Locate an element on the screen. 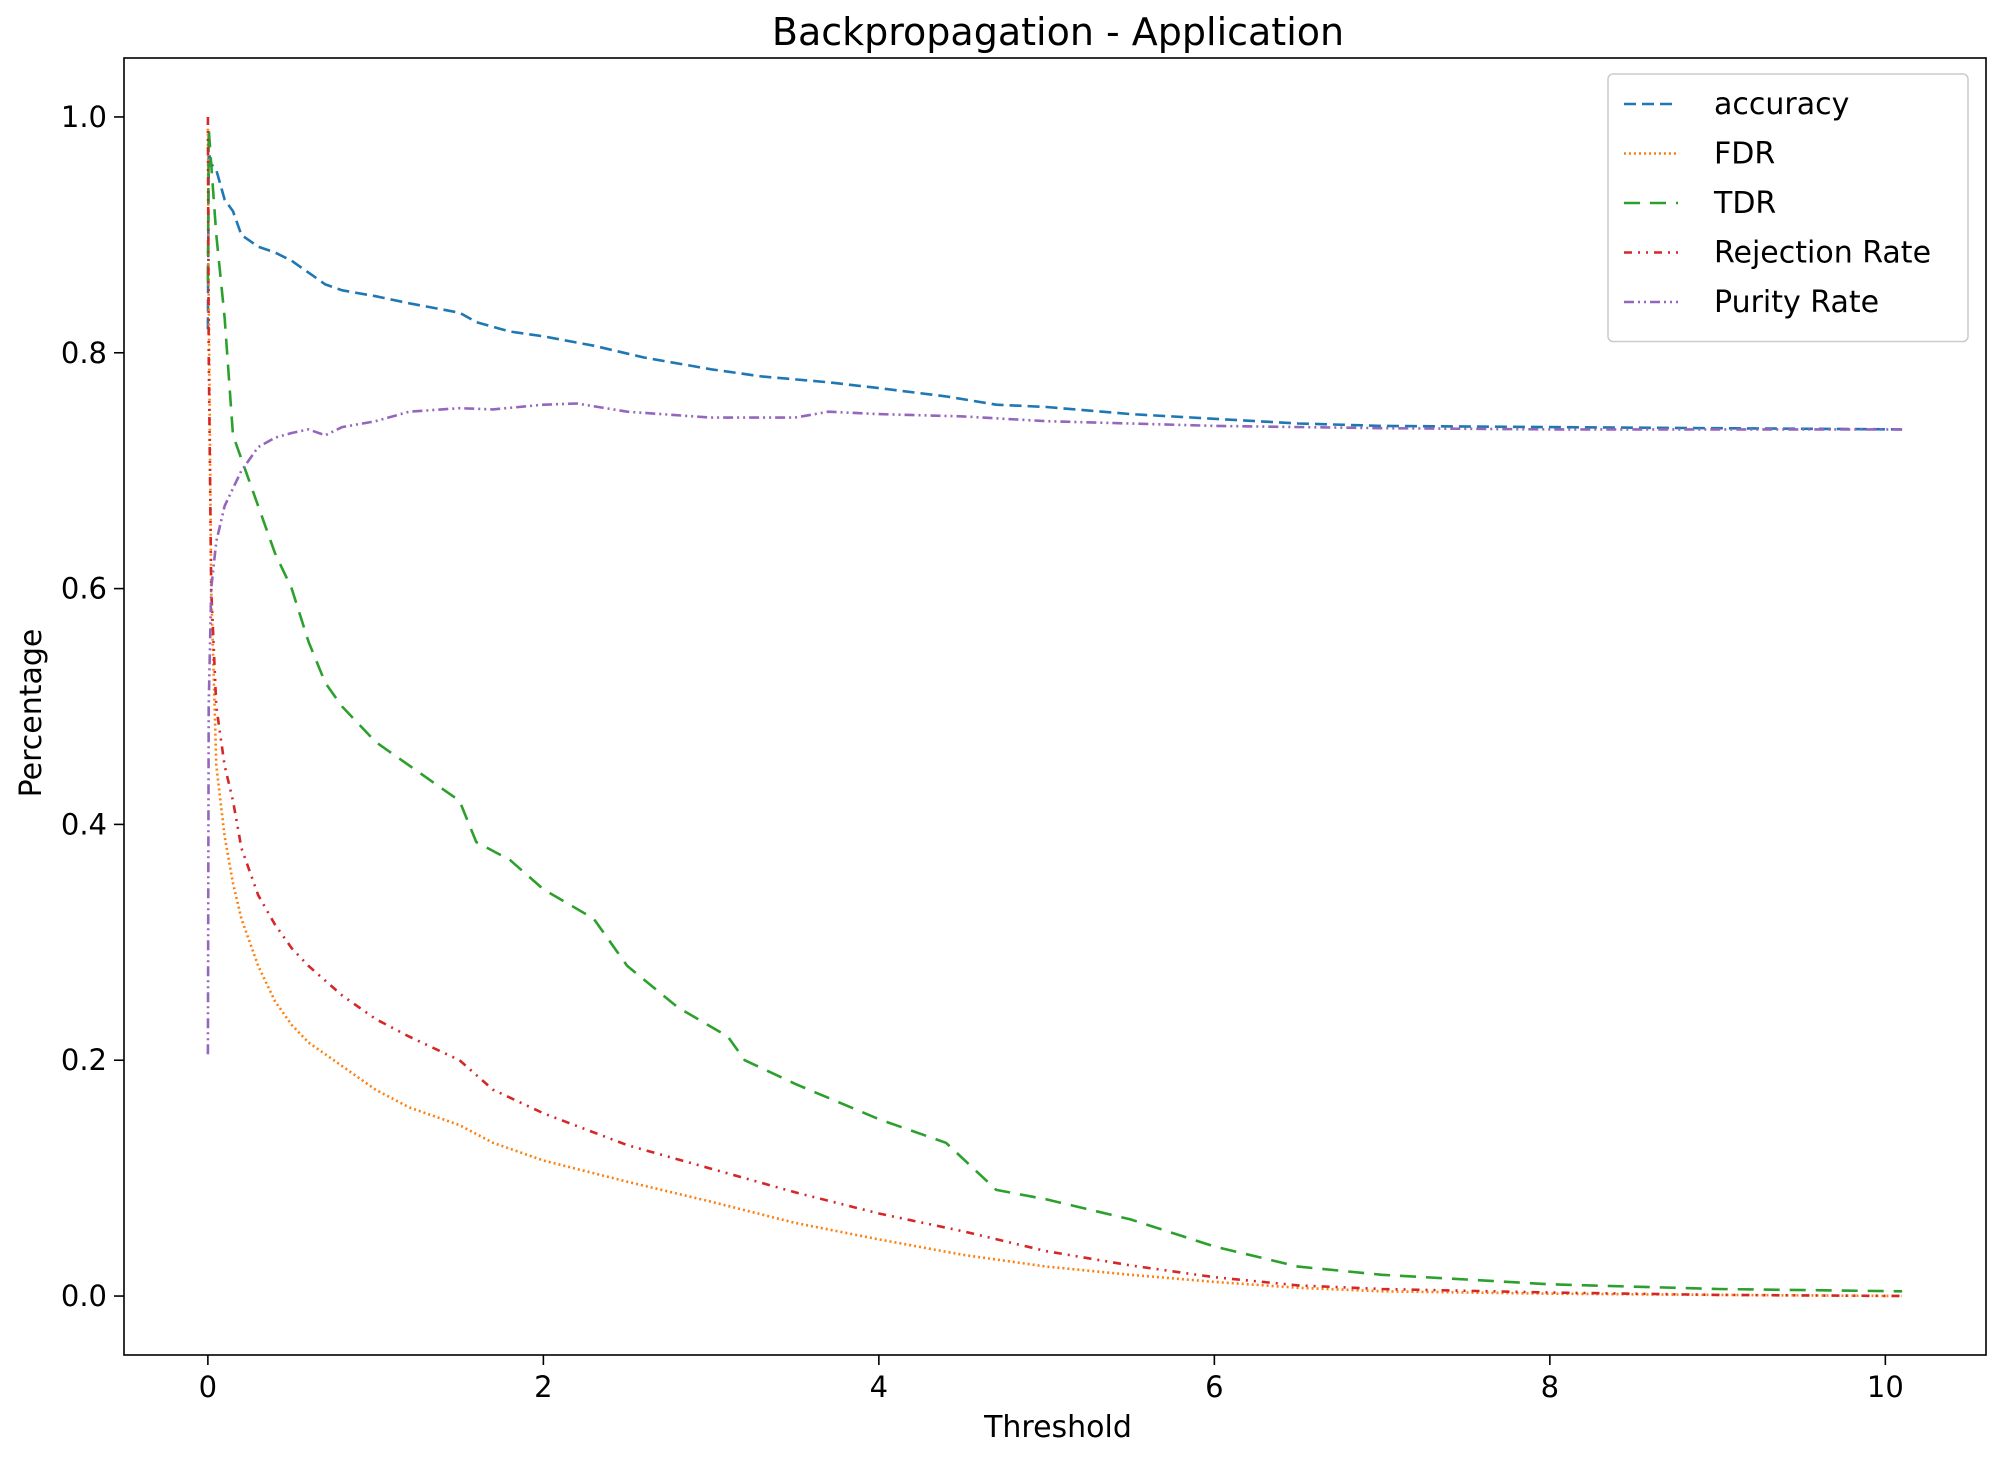  y-tick-label: 1.0 is located at coordinates (84, 117).